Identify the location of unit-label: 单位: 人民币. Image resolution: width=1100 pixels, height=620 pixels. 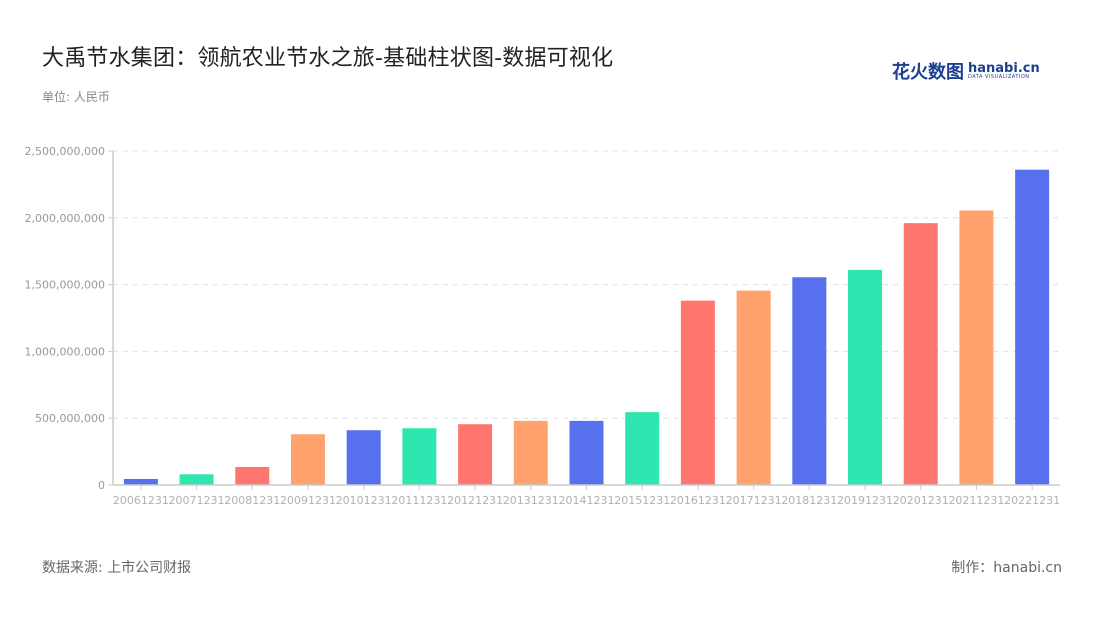
(76, 97).